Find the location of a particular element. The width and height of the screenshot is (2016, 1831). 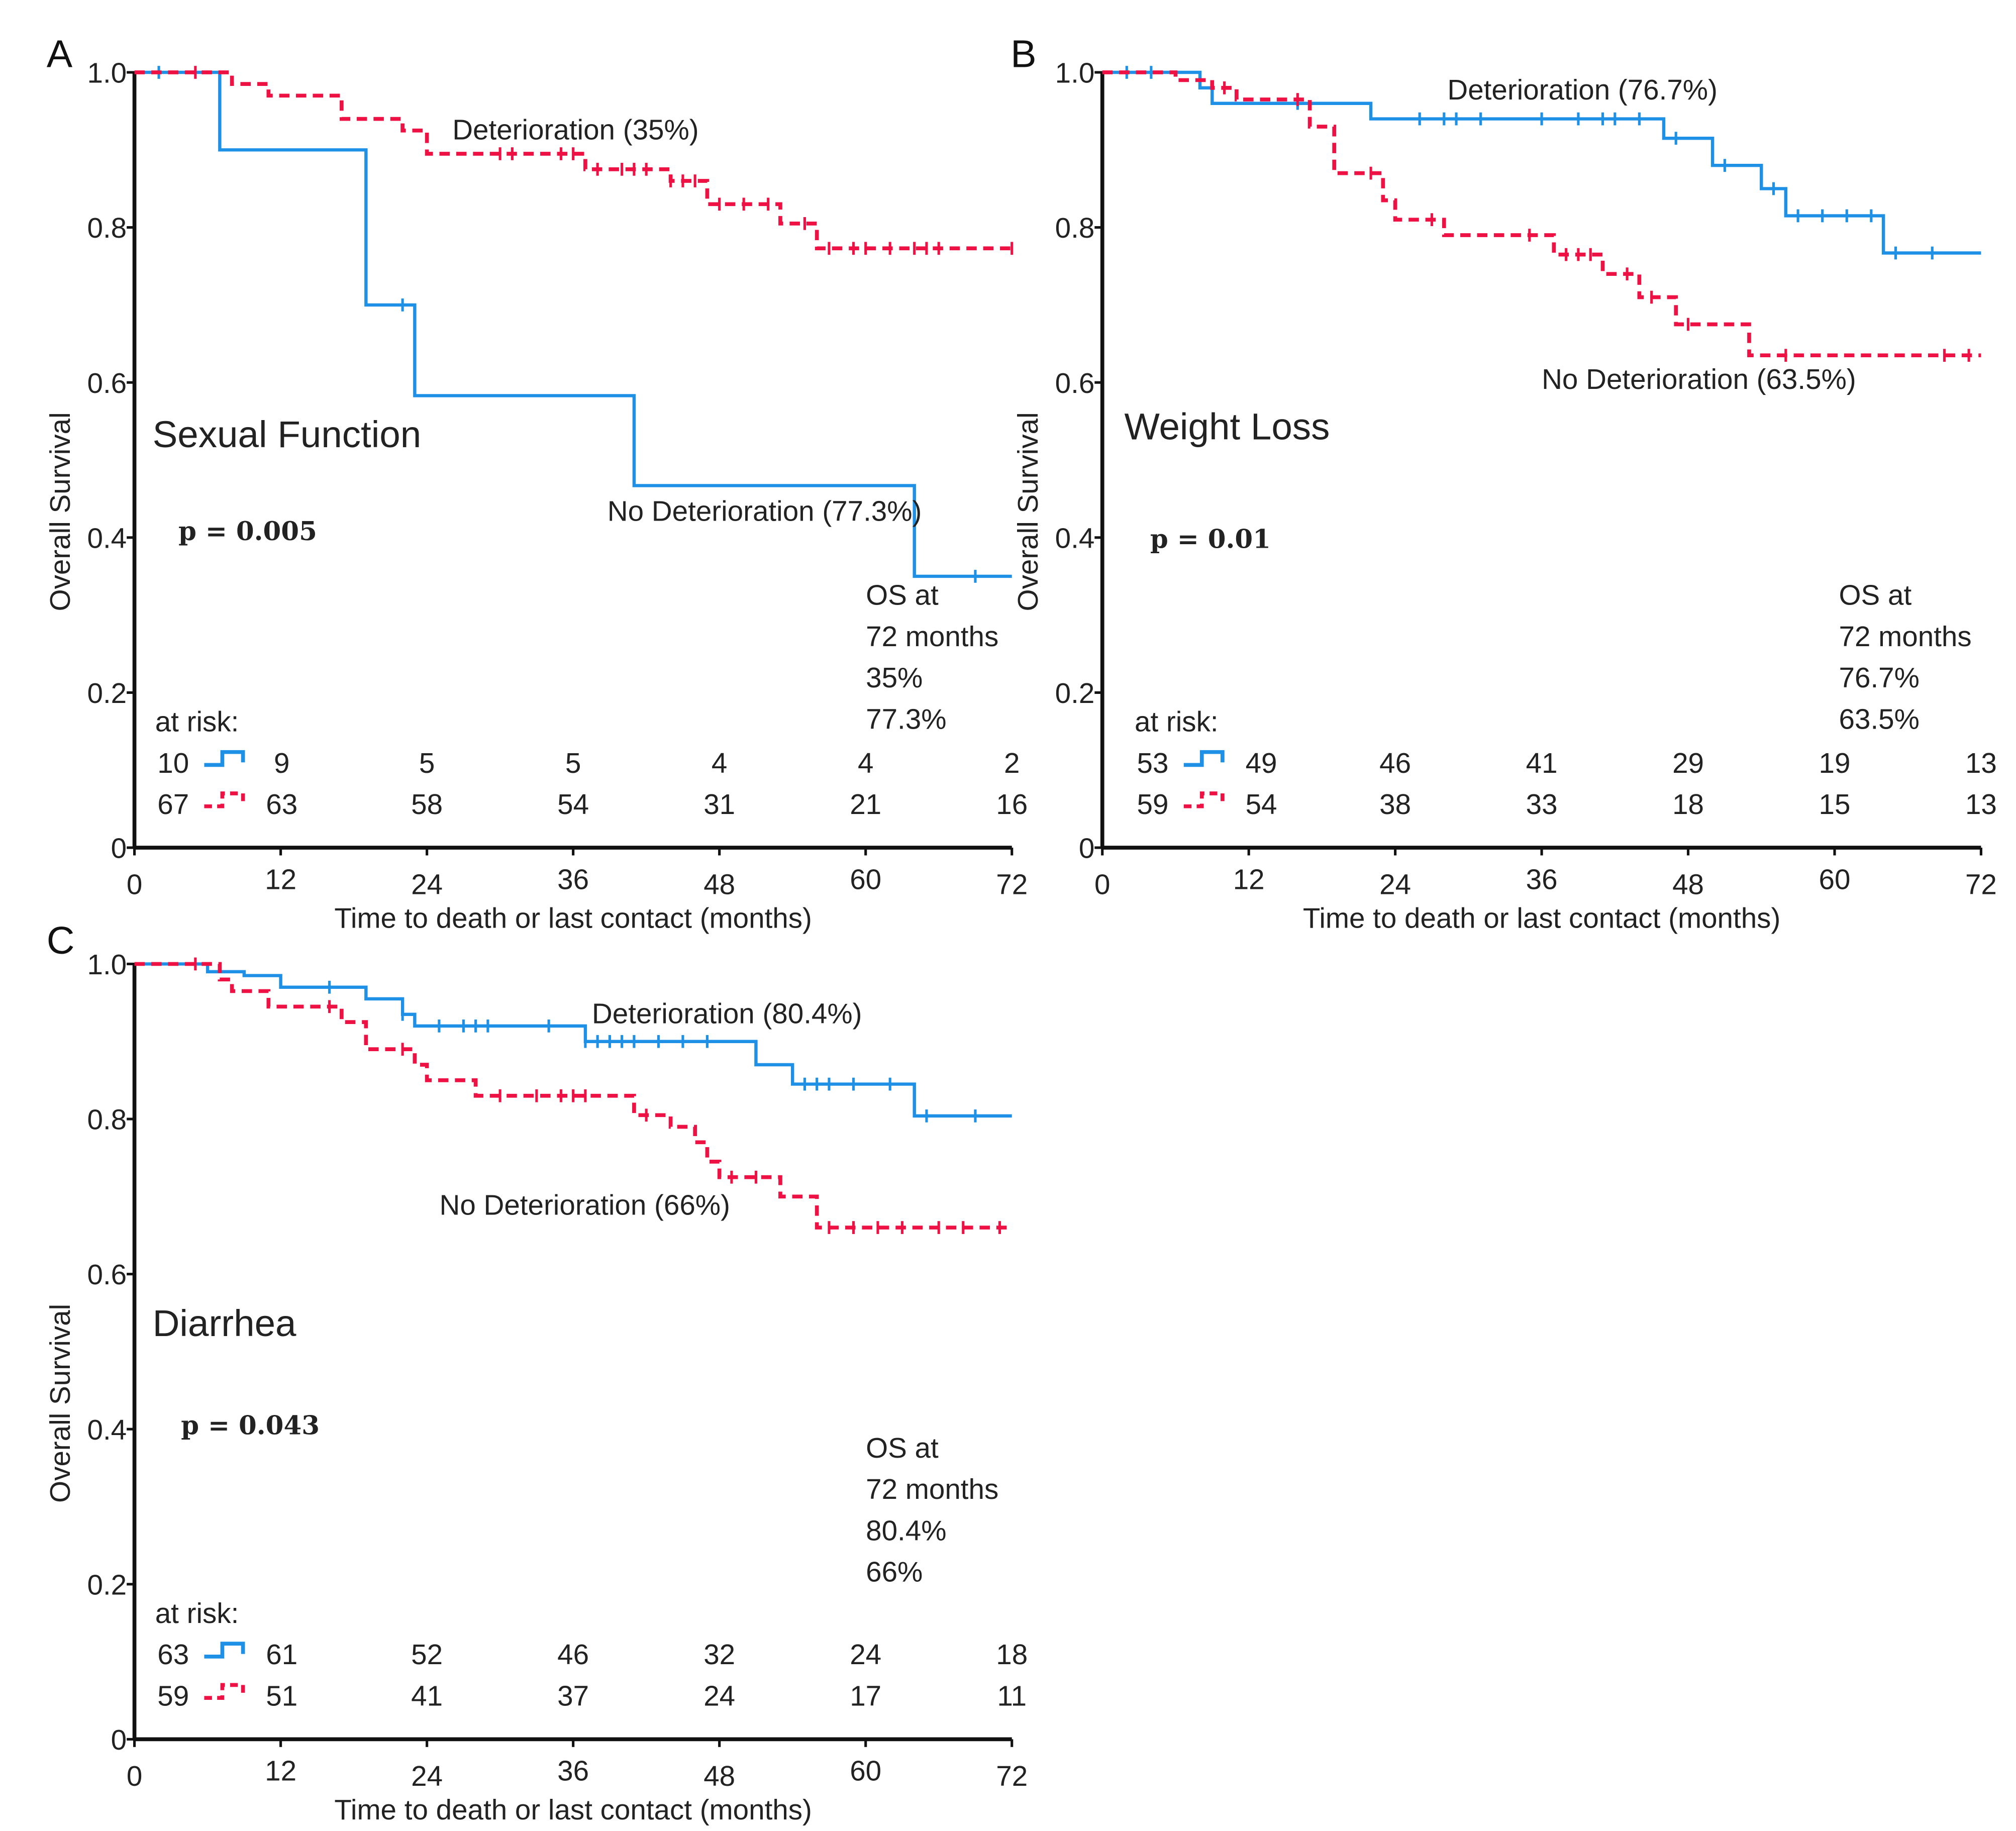

at-risk-count: 4 is located at coordinates (719, 763).